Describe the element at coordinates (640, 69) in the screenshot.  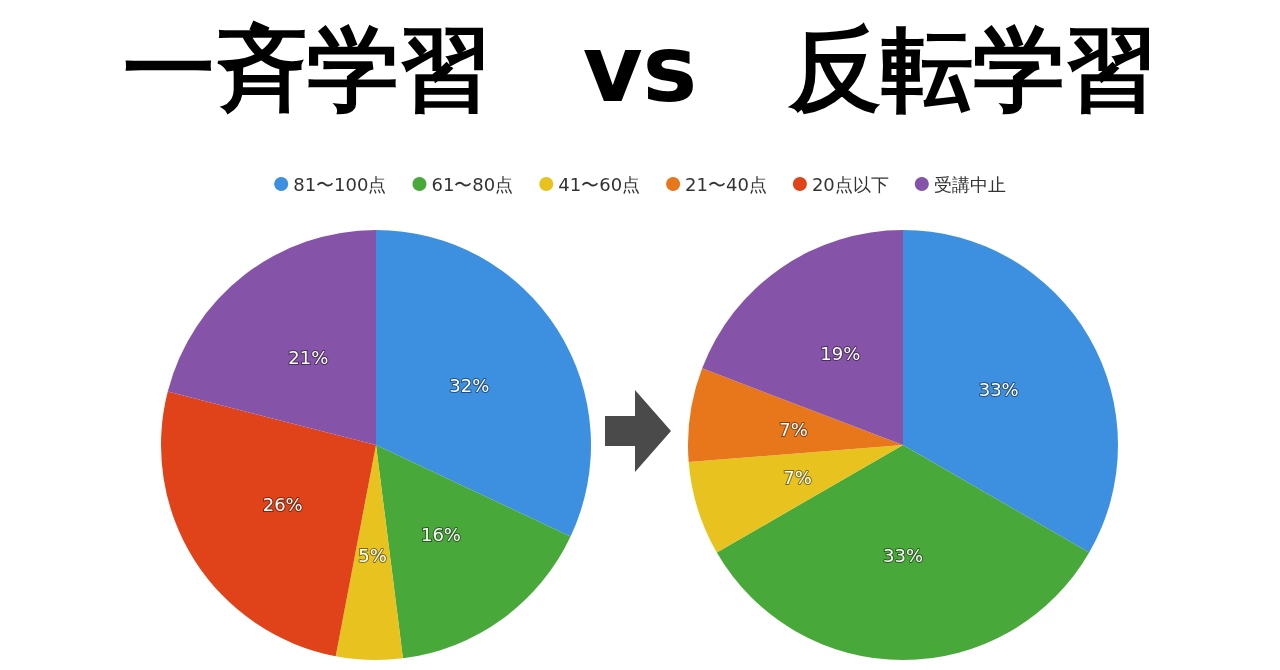
I see `chart-title: 一斉学習 vs 反転学習` at that location.